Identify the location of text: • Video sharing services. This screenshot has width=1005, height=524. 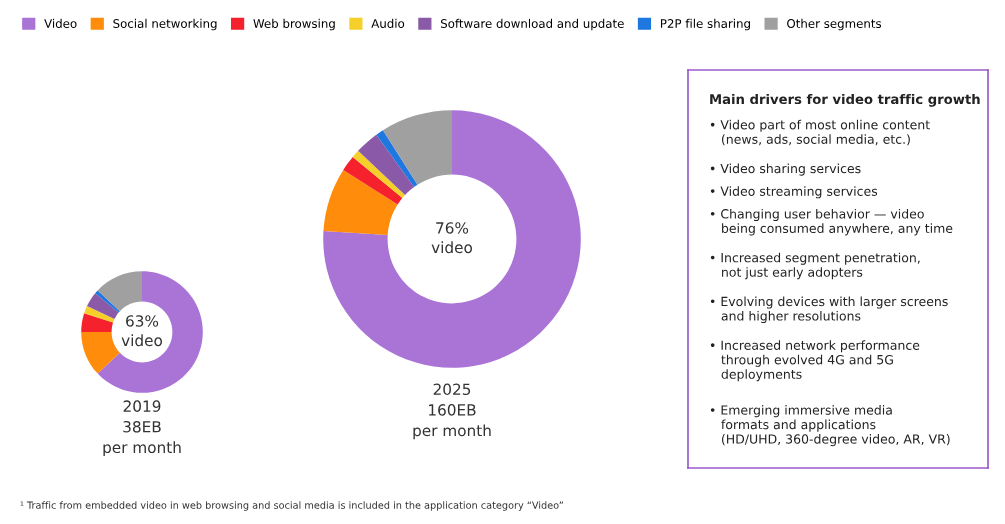
(785, 169).